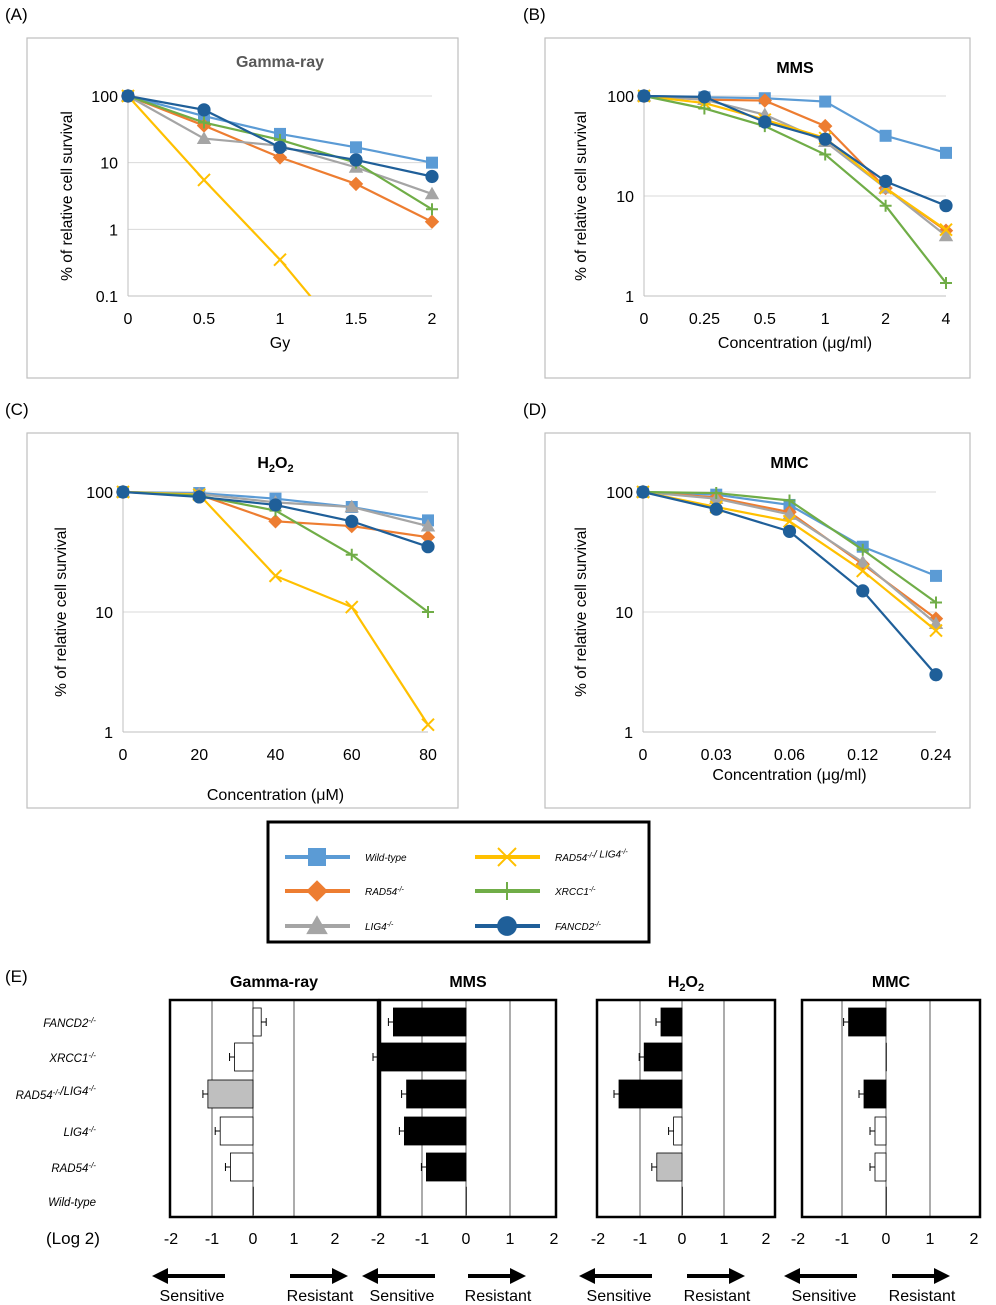 The image size is (996, 1305). What do you see at coordinates (535, 891) in the screenshot?
I see `legend-item-xrcc1: XRCC1-/-` at bounding box center [535, 891].